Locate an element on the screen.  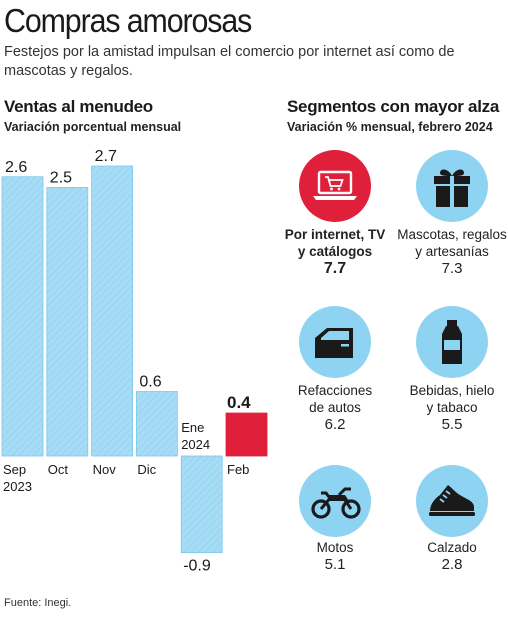
gift-icon is located at coordinates (452, 188).